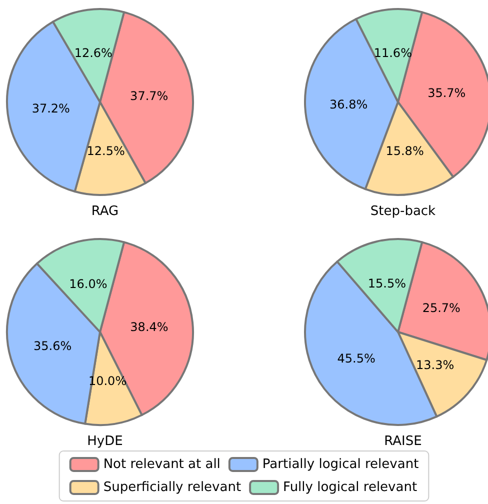 The width and height of the screenshot is (488, 504). I want to click on data-label: 45.5%, so click(356, 359).